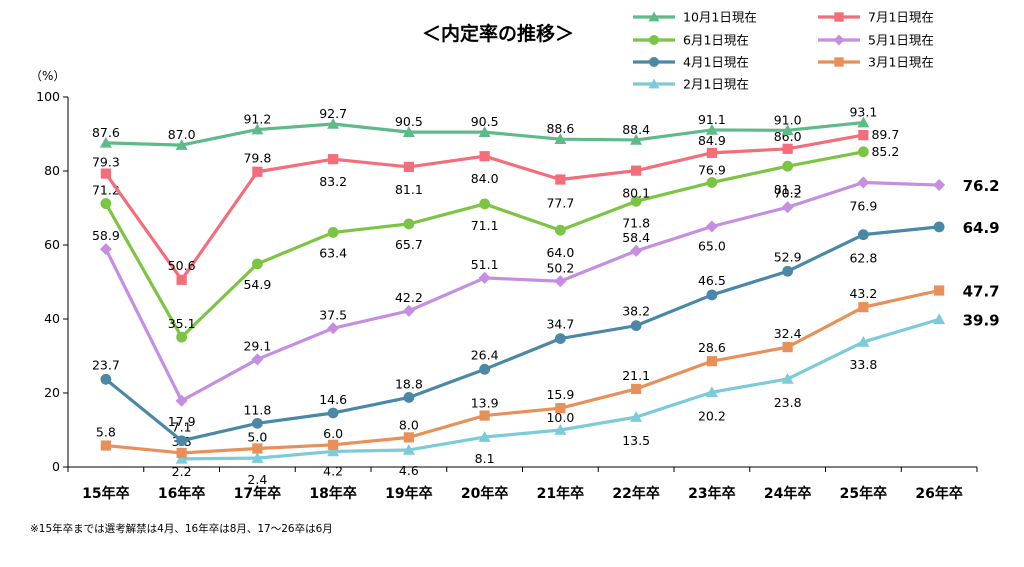  I want to click on x-tick-label: 24年卒, so click(787, 493).